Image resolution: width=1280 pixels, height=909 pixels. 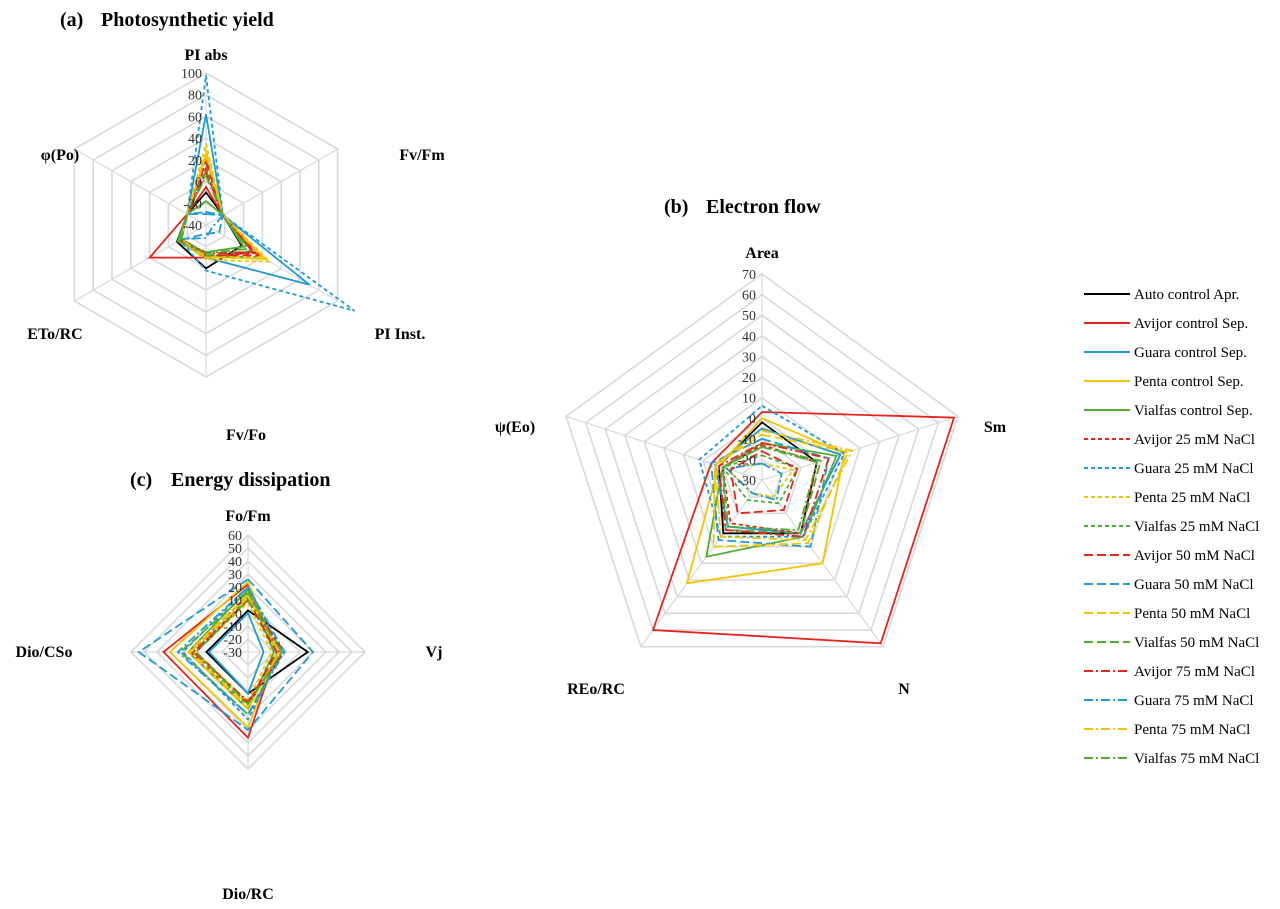 I want to click on panel-a-title: Photosynthetic yield, so click(x=187, y=20).